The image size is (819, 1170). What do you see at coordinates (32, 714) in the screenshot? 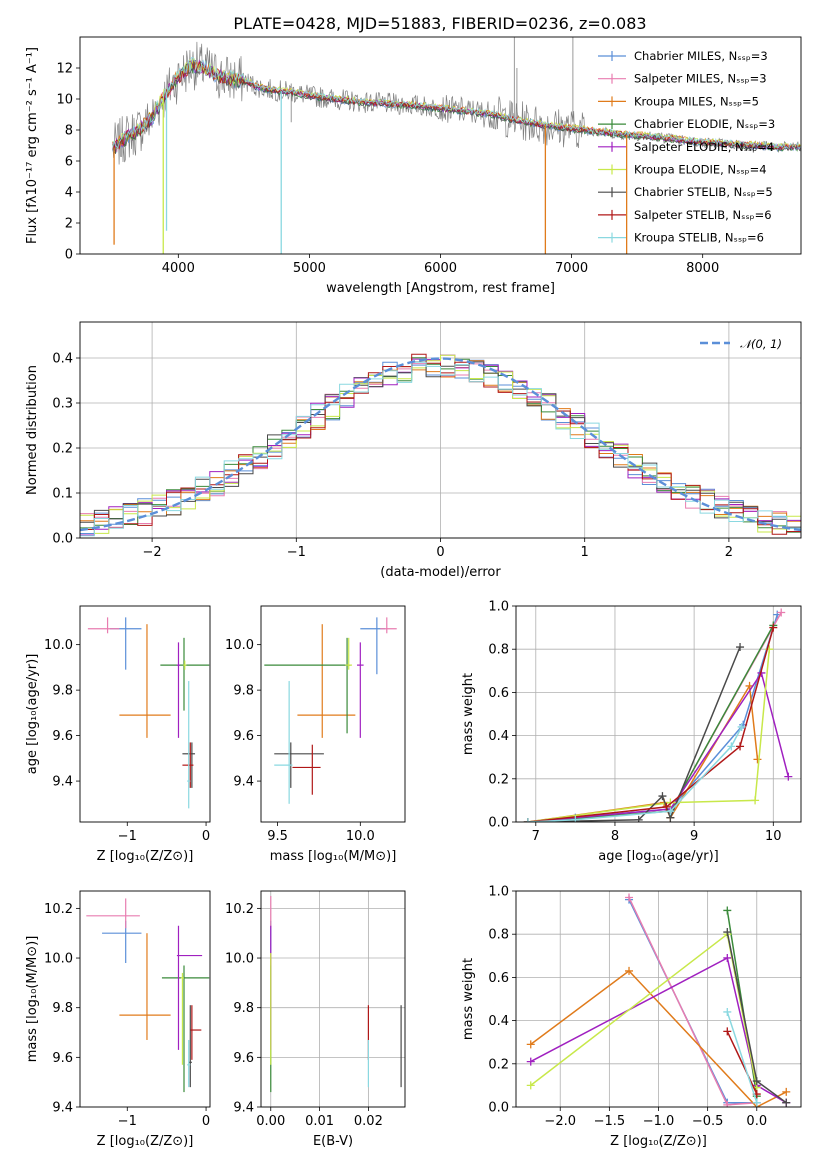
I see `y-axis-label: age [log₁₀(age/yr)]` at bounding box center [32, 714].